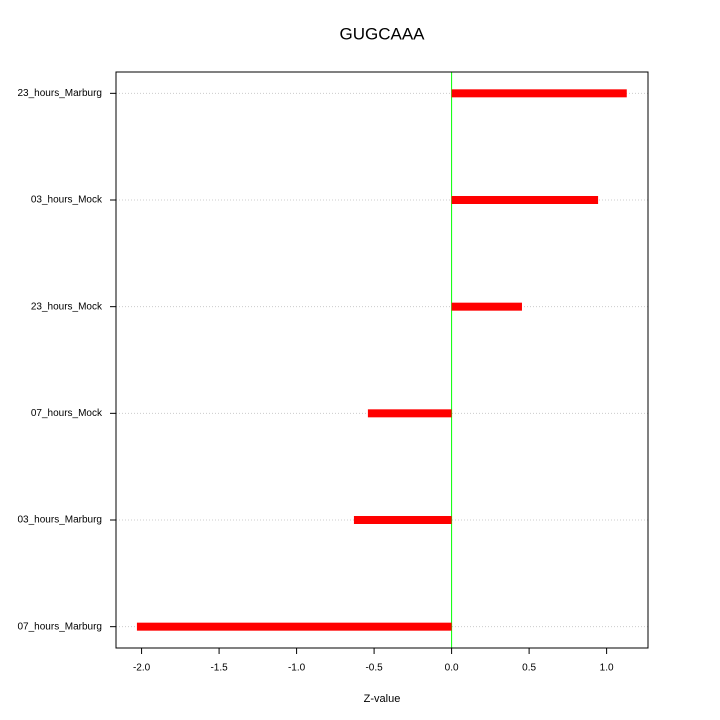  I want to click on x-tick-label: -2.0, so click(142, 668).